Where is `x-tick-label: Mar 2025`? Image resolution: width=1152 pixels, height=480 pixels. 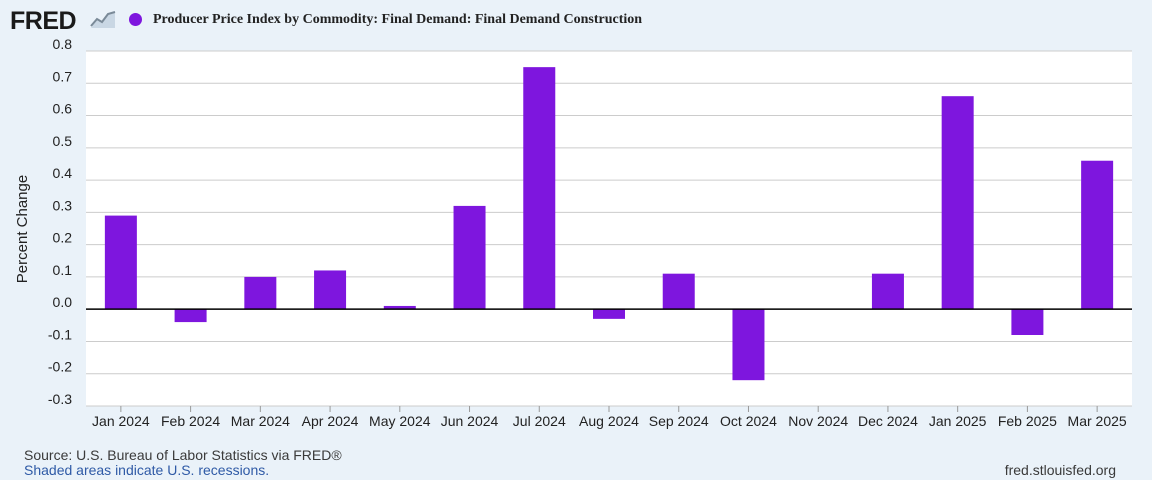
x-tick-label: Mar 2025 is located at coordinates (1097, 421).